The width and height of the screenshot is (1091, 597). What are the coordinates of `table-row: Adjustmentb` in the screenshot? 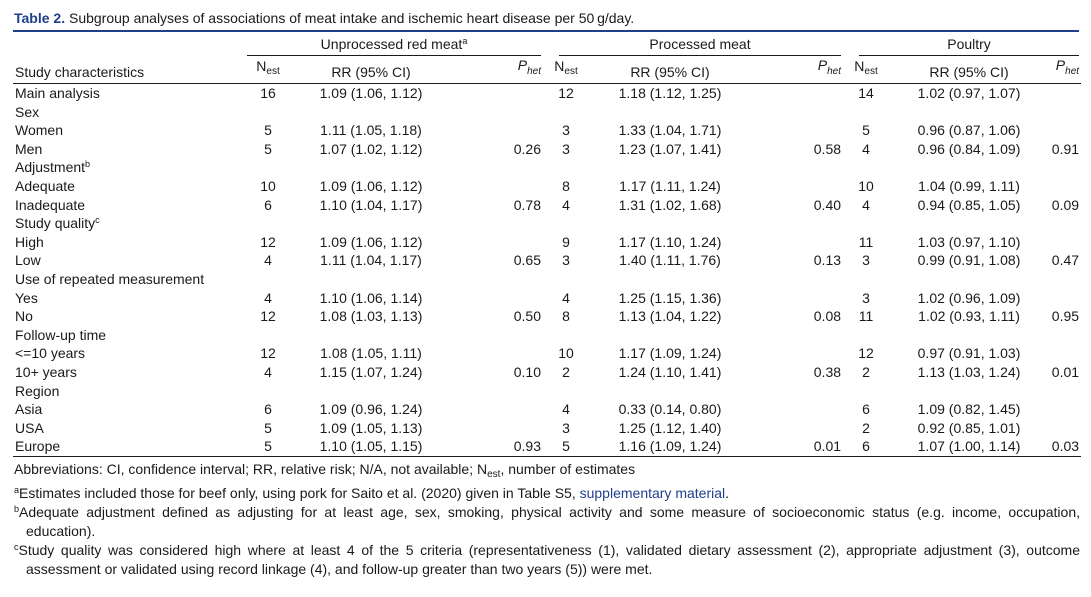 It's located at (547, 167).